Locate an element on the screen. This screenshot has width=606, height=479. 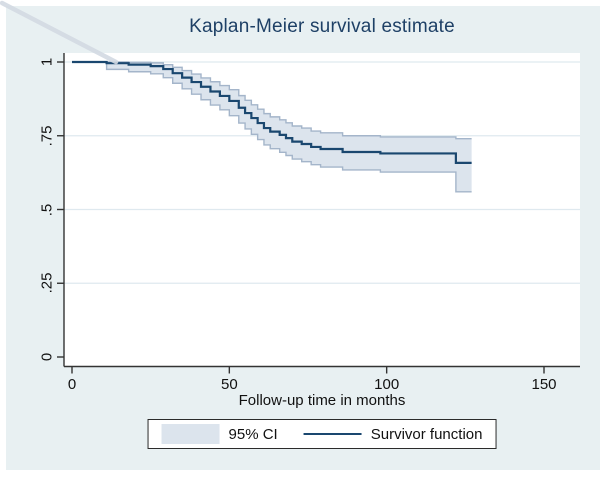
ci-band-swatch-icon is located at coordinates (190, 434).